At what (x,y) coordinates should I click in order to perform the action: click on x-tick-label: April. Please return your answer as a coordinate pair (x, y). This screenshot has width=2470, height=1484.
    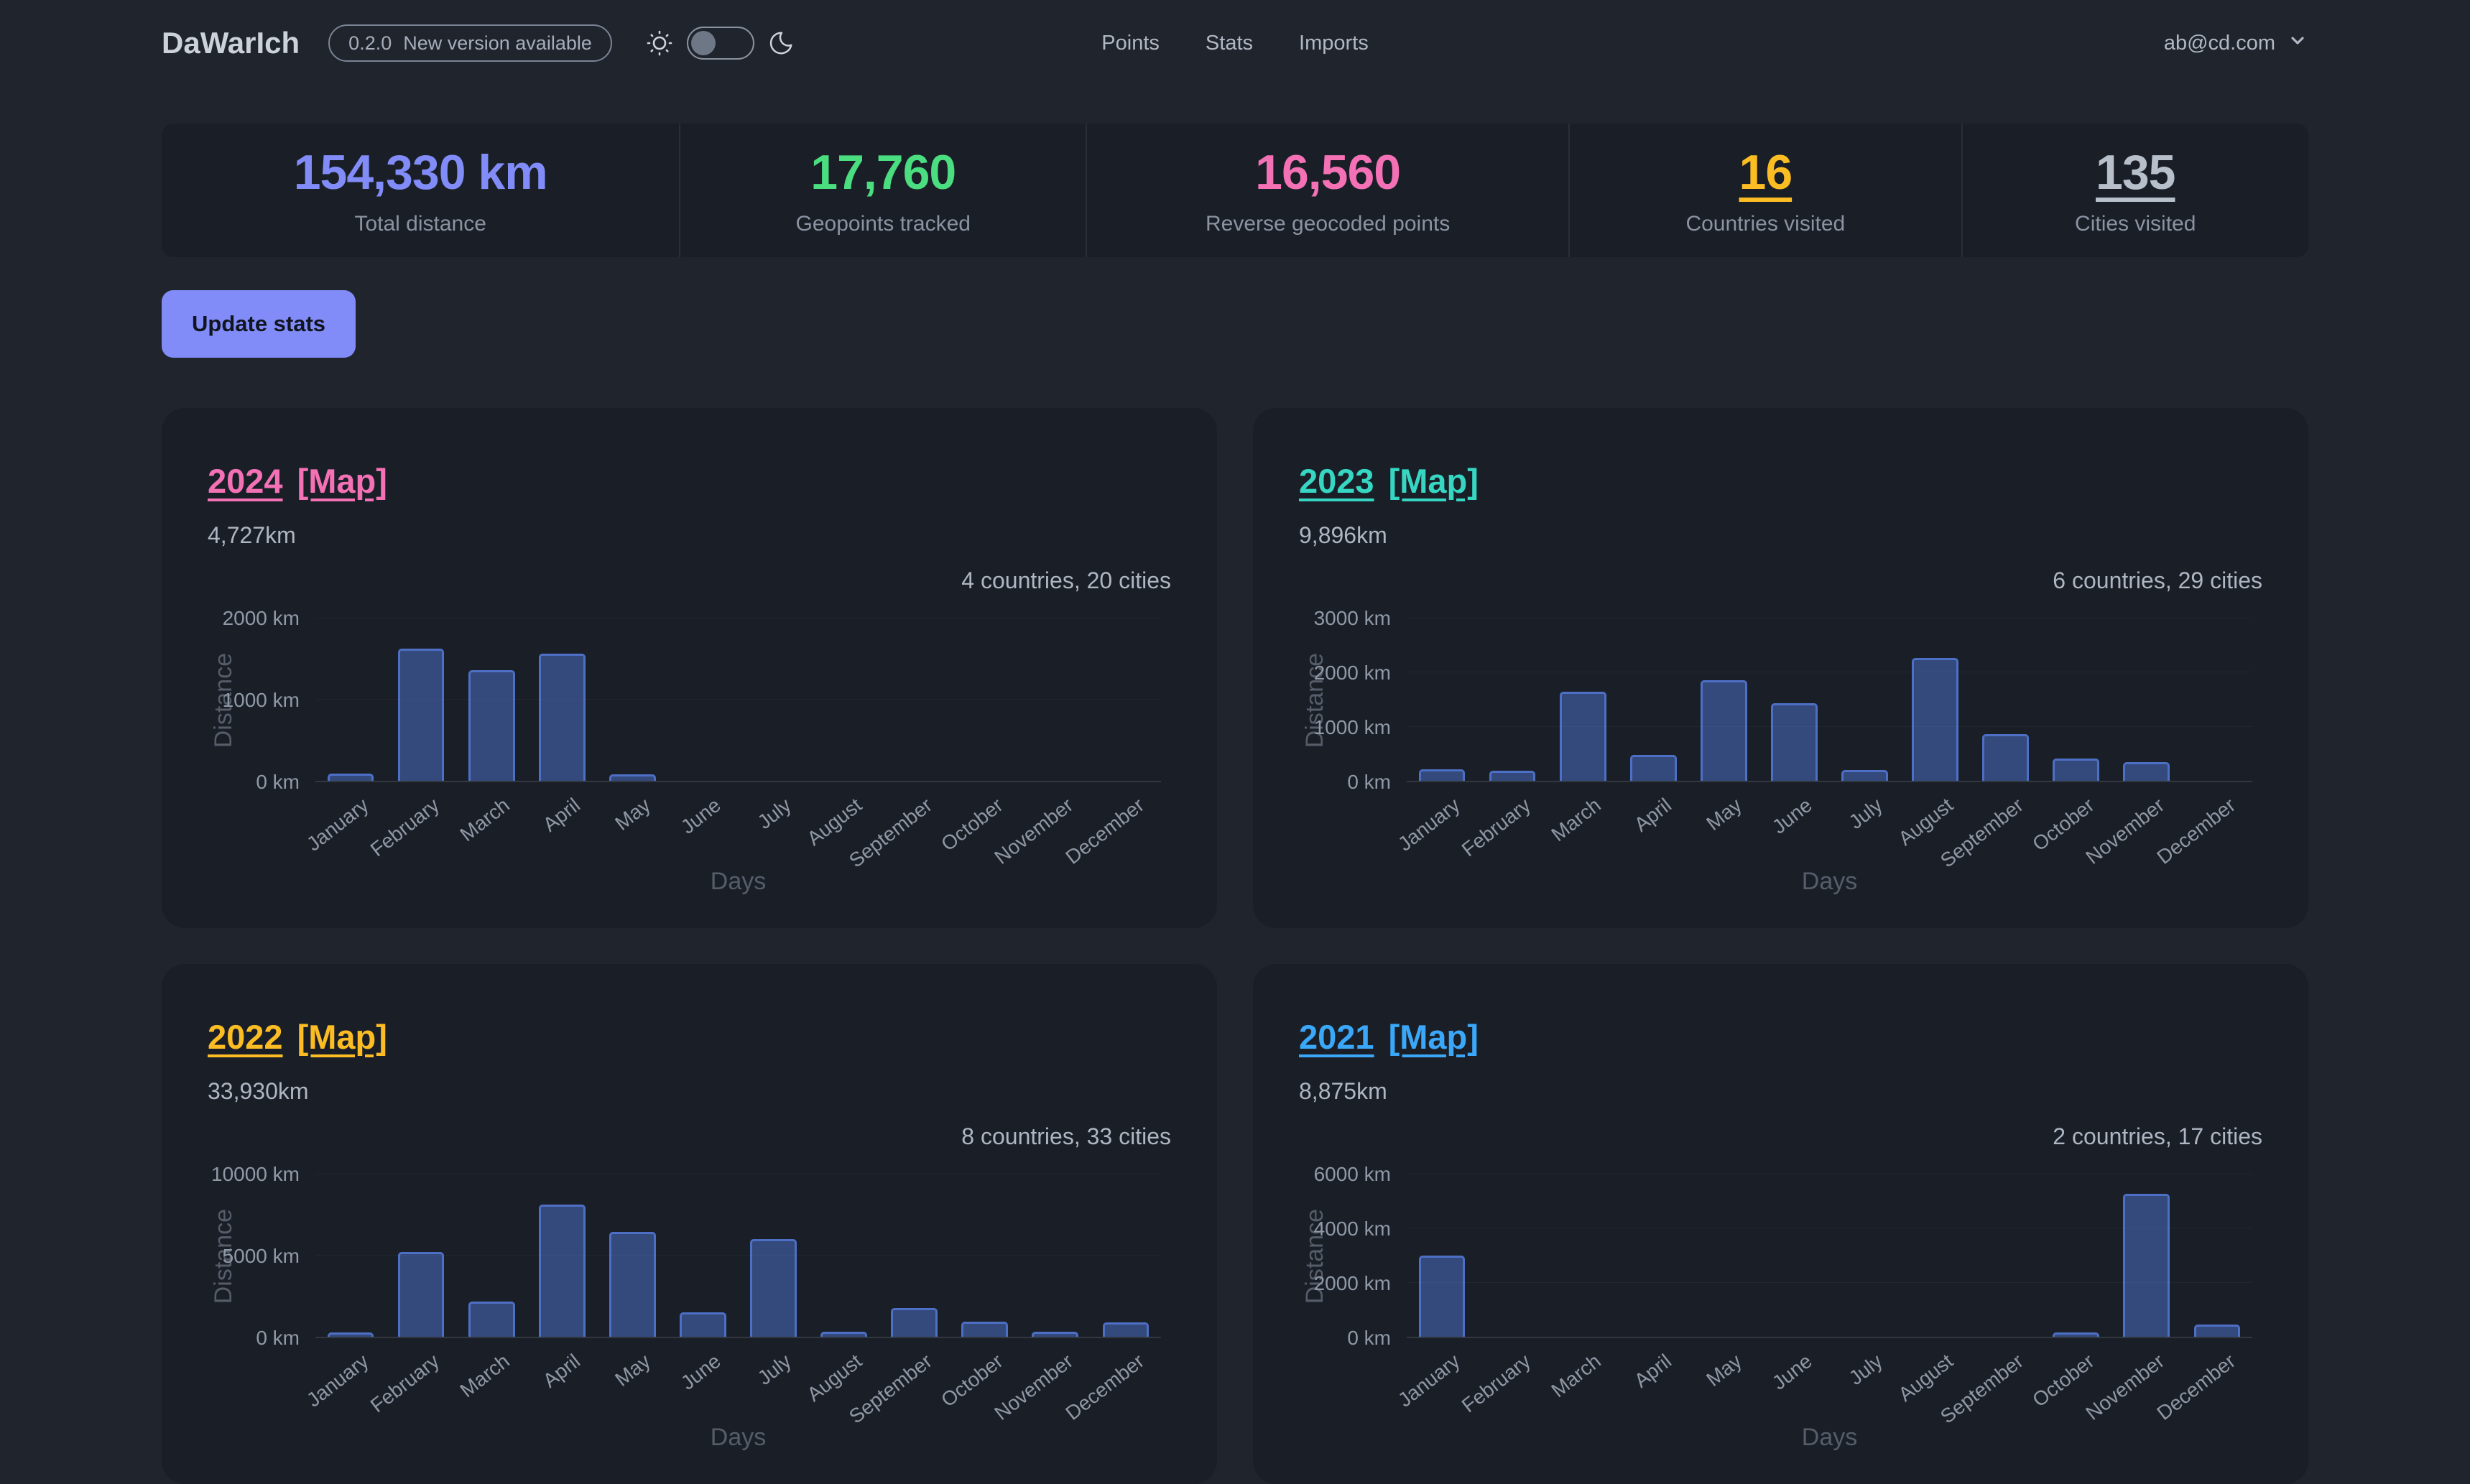
    Looking at the image, I should click on (1652, 1371).